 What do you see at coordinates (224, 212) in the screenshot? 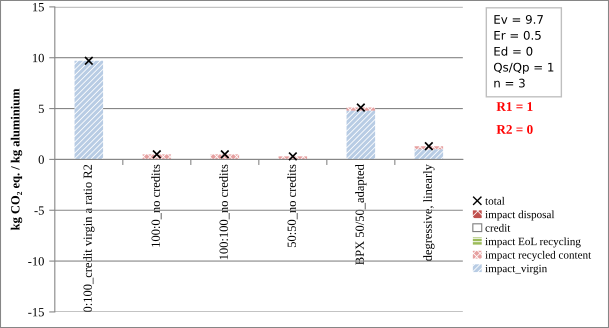
I see `x-tick-label: 100:100_no credits` at bounding box center [224, 212].